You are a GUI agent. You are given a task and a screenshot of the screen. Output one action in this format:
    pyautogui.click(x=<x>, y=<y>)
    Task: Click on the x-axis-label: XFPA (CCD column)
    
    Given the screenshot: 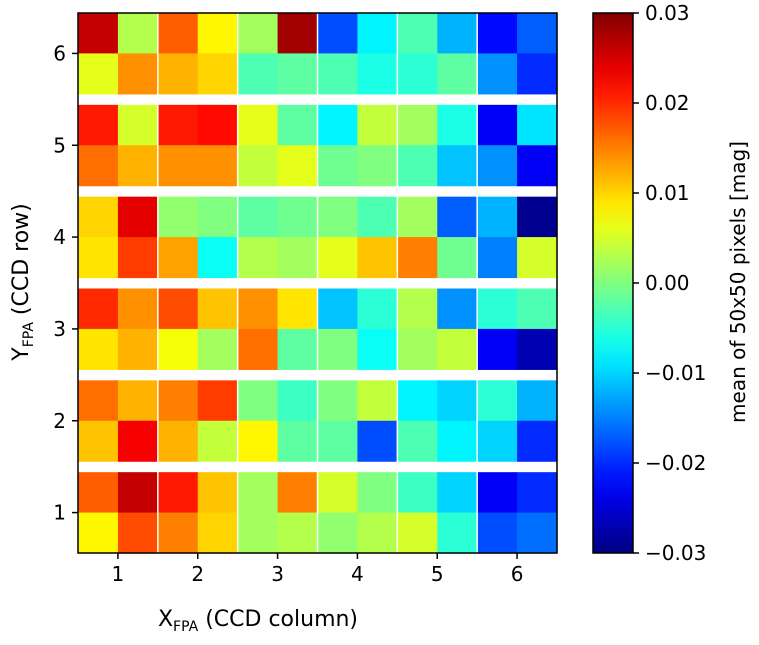 What is the action you would take?
    pyautogui.click(x=258, y=621)
    